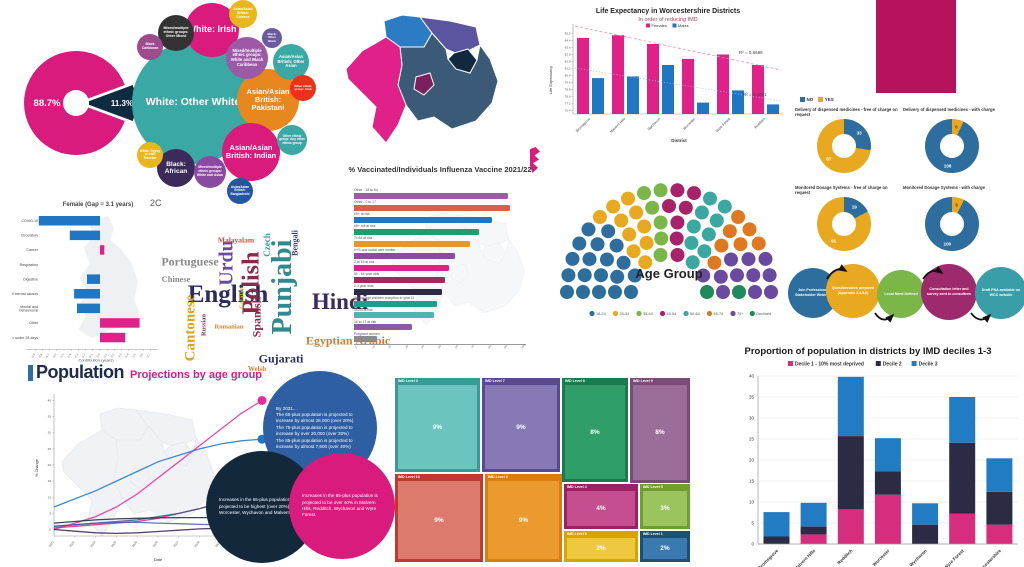 This screenshot has width=1024, height=567. Describe the element at coordinates (34, 323) in the screenshot. I see `svg-text: Other` at that location.